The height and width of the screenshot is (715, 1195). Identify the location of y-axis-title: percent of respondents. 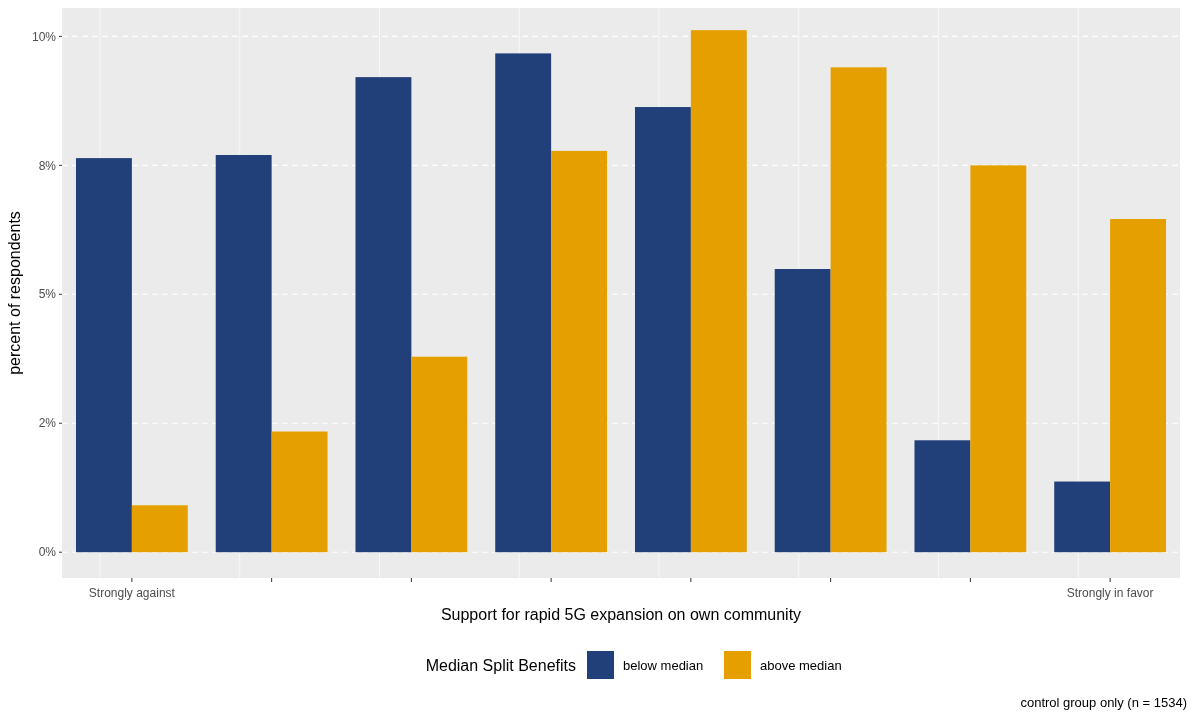
(14, 293).